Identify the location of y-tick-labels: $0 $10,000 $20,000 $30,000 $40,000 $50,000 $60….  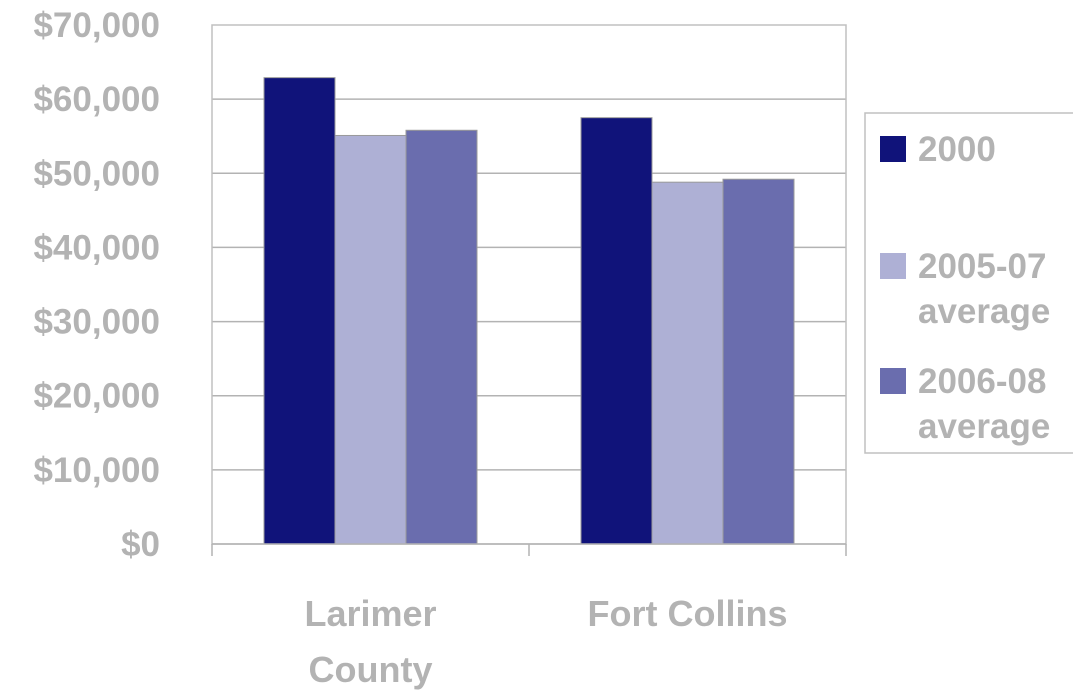
(96, 285).